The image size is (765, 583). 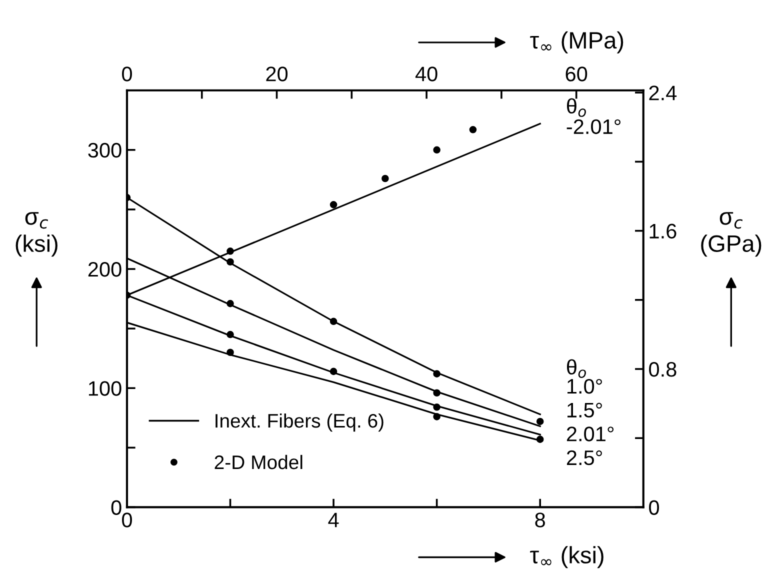 I want to click on legend-title: θ$_{o}$, so click(x=576, y=107).